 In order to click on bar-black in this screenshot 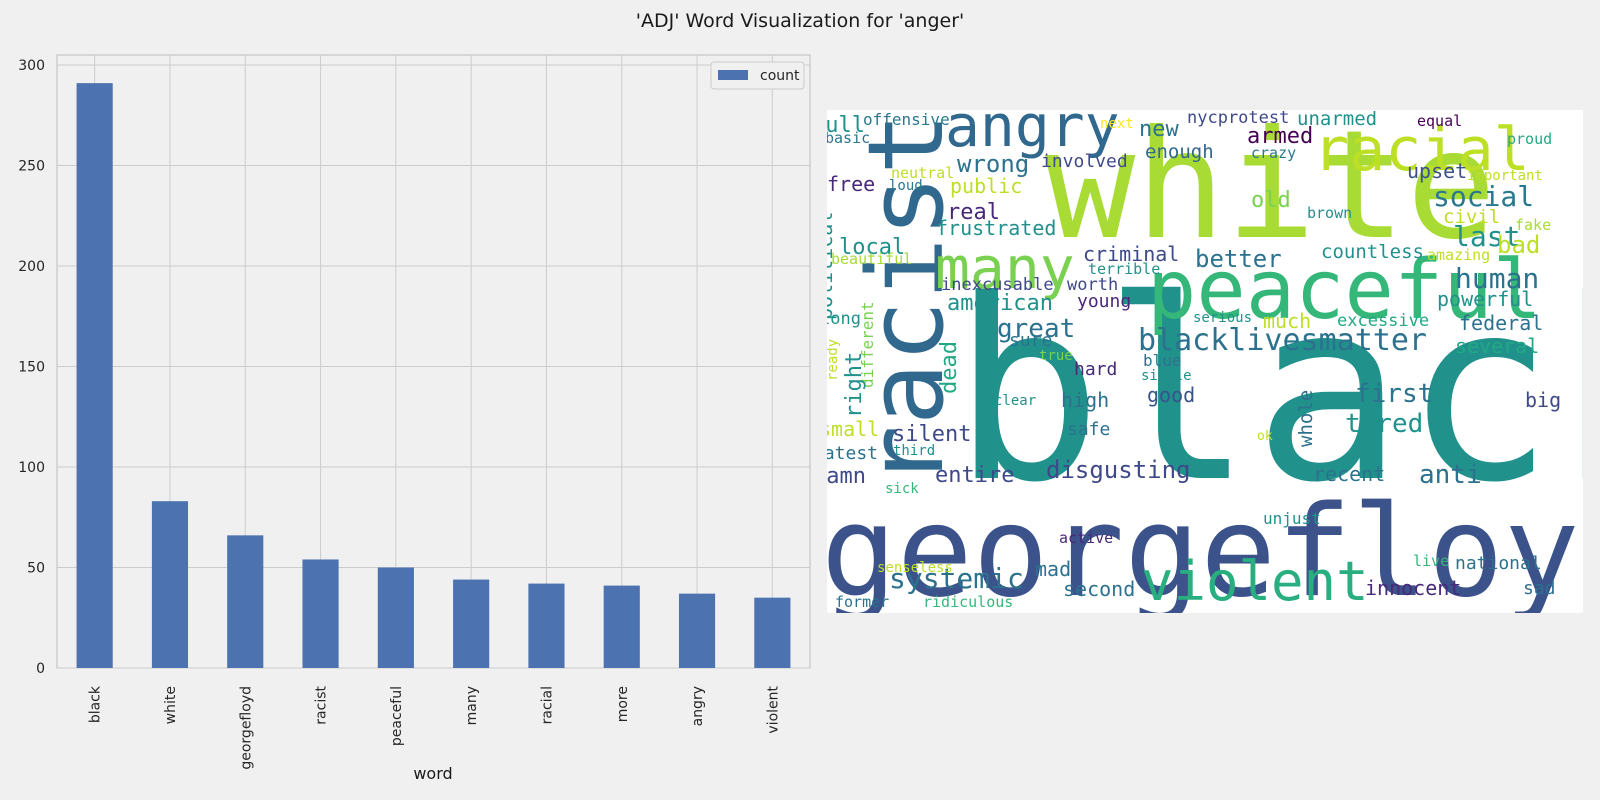, I will do `click(94, 376)`.